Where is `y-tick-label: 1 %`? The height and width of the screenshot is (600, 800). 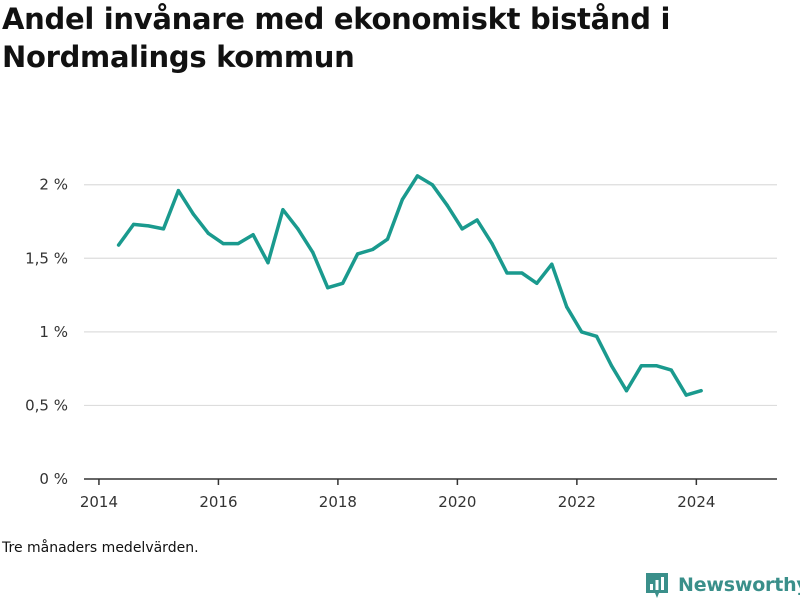 y-tick-label: 1 % is located at coordinates (53, 332).